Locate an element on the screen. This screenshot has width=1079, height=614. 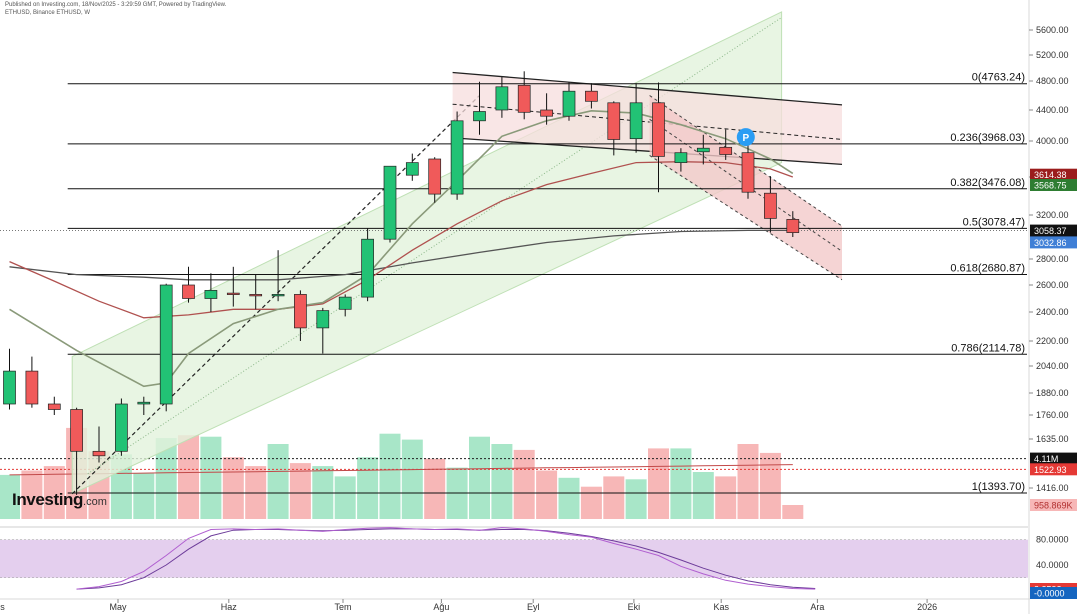
price-badge: 3568.75 is located at coordinates (1050, 186).